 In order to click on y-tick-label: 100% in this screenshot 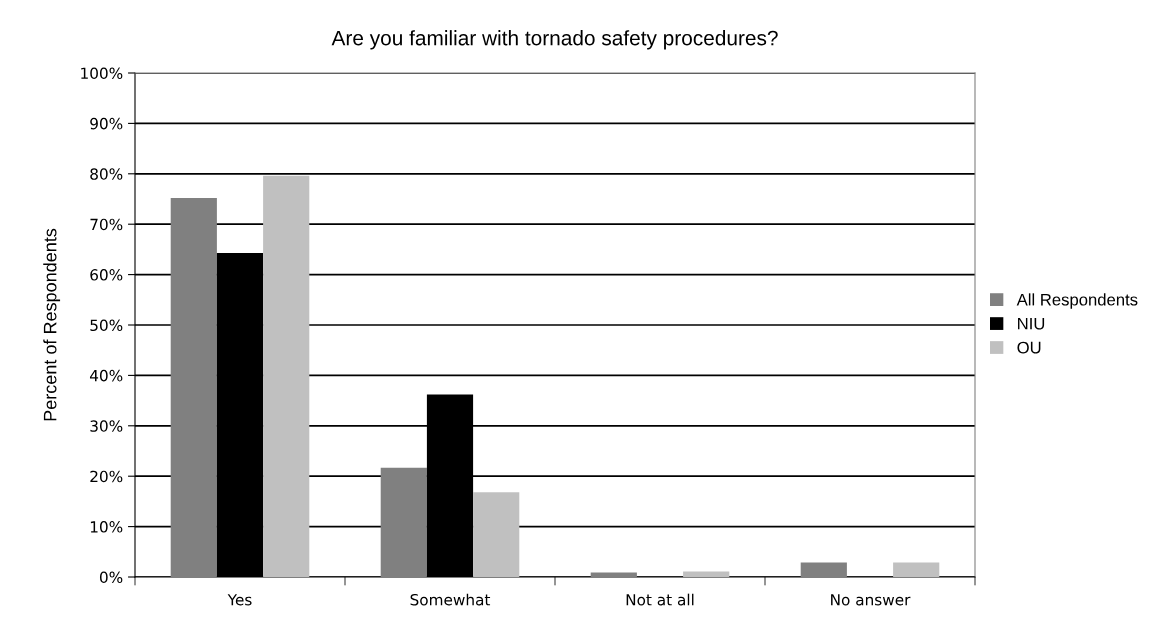, I will do `click(102, 73)`.